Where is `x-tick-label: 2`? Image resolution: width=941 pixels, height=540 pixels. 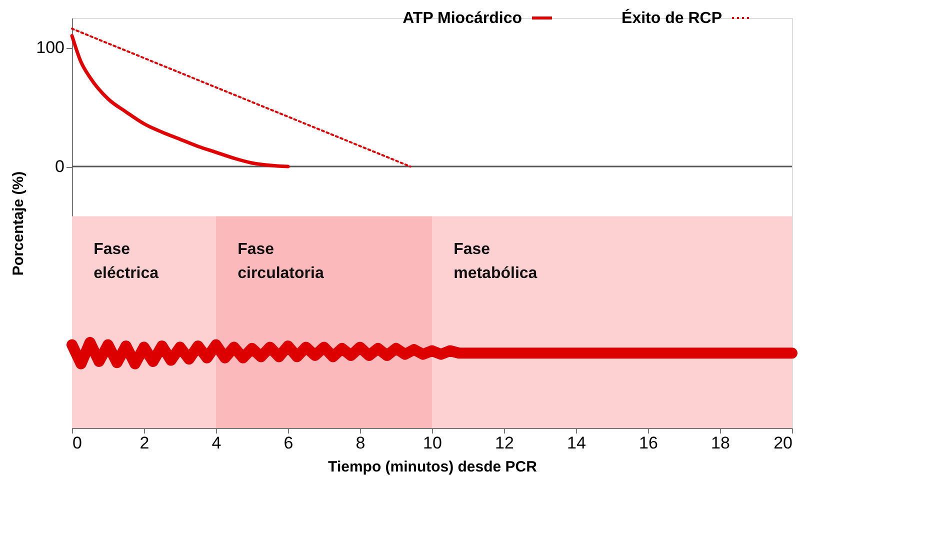 x-tick-label: 2 is located at coordinates (145, 443).